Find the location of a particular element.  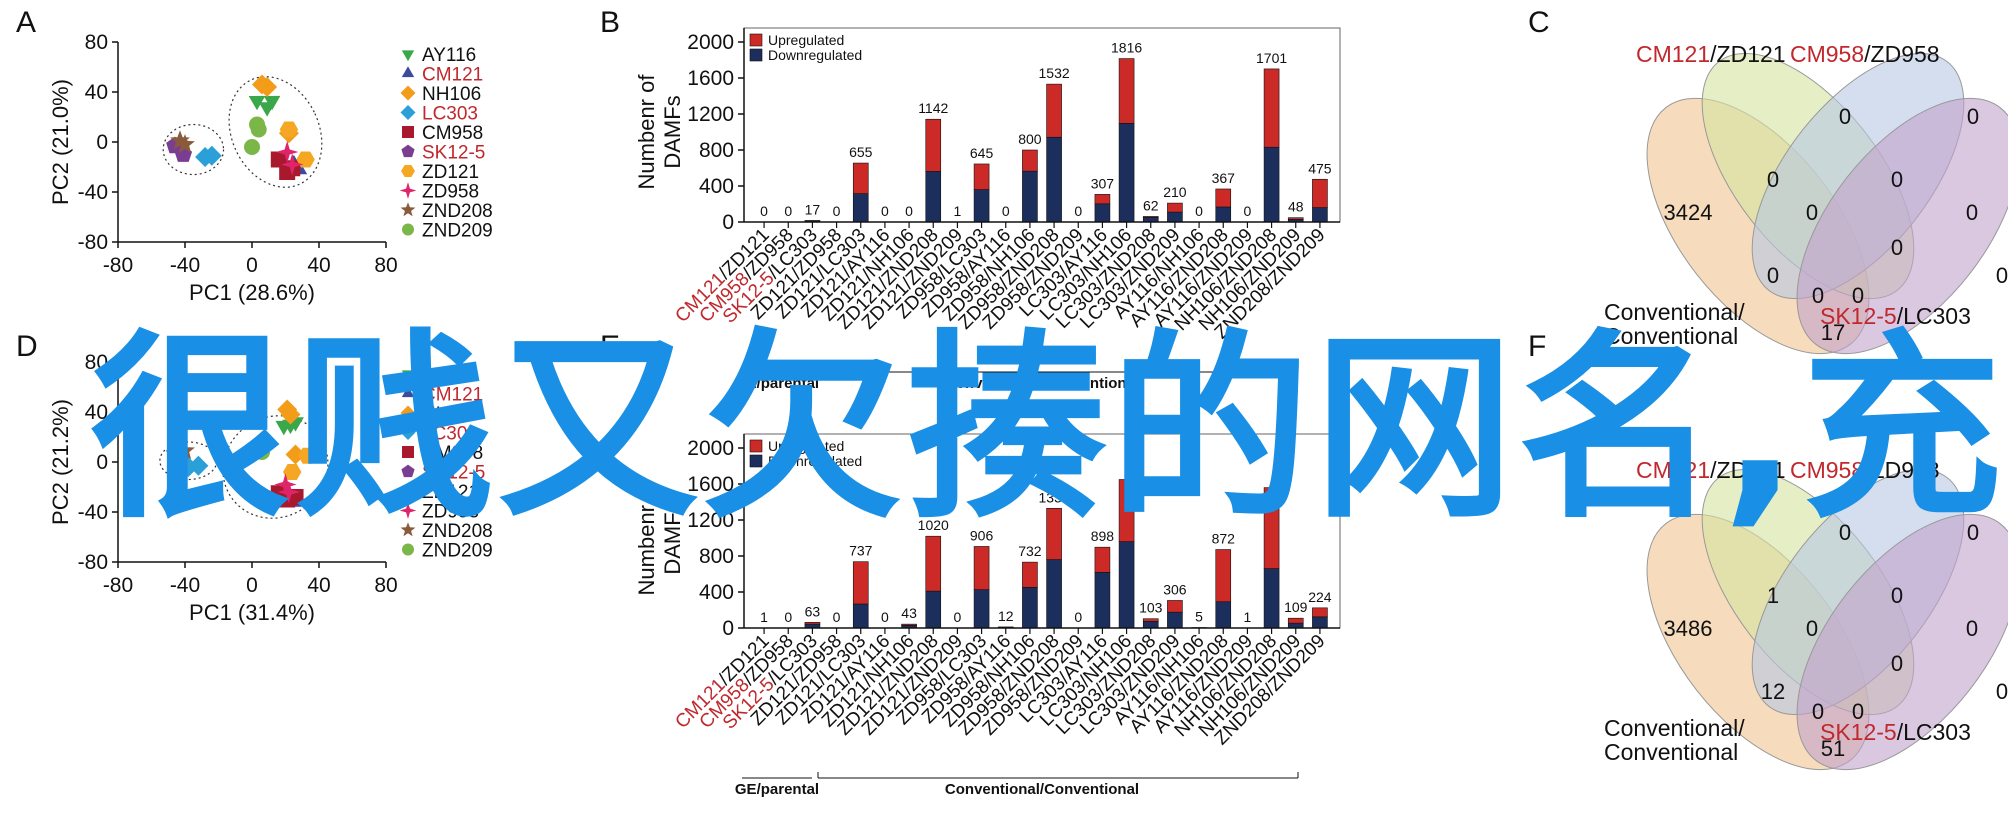

y-tick-label: 1600 is located at coordinates (710, 78).